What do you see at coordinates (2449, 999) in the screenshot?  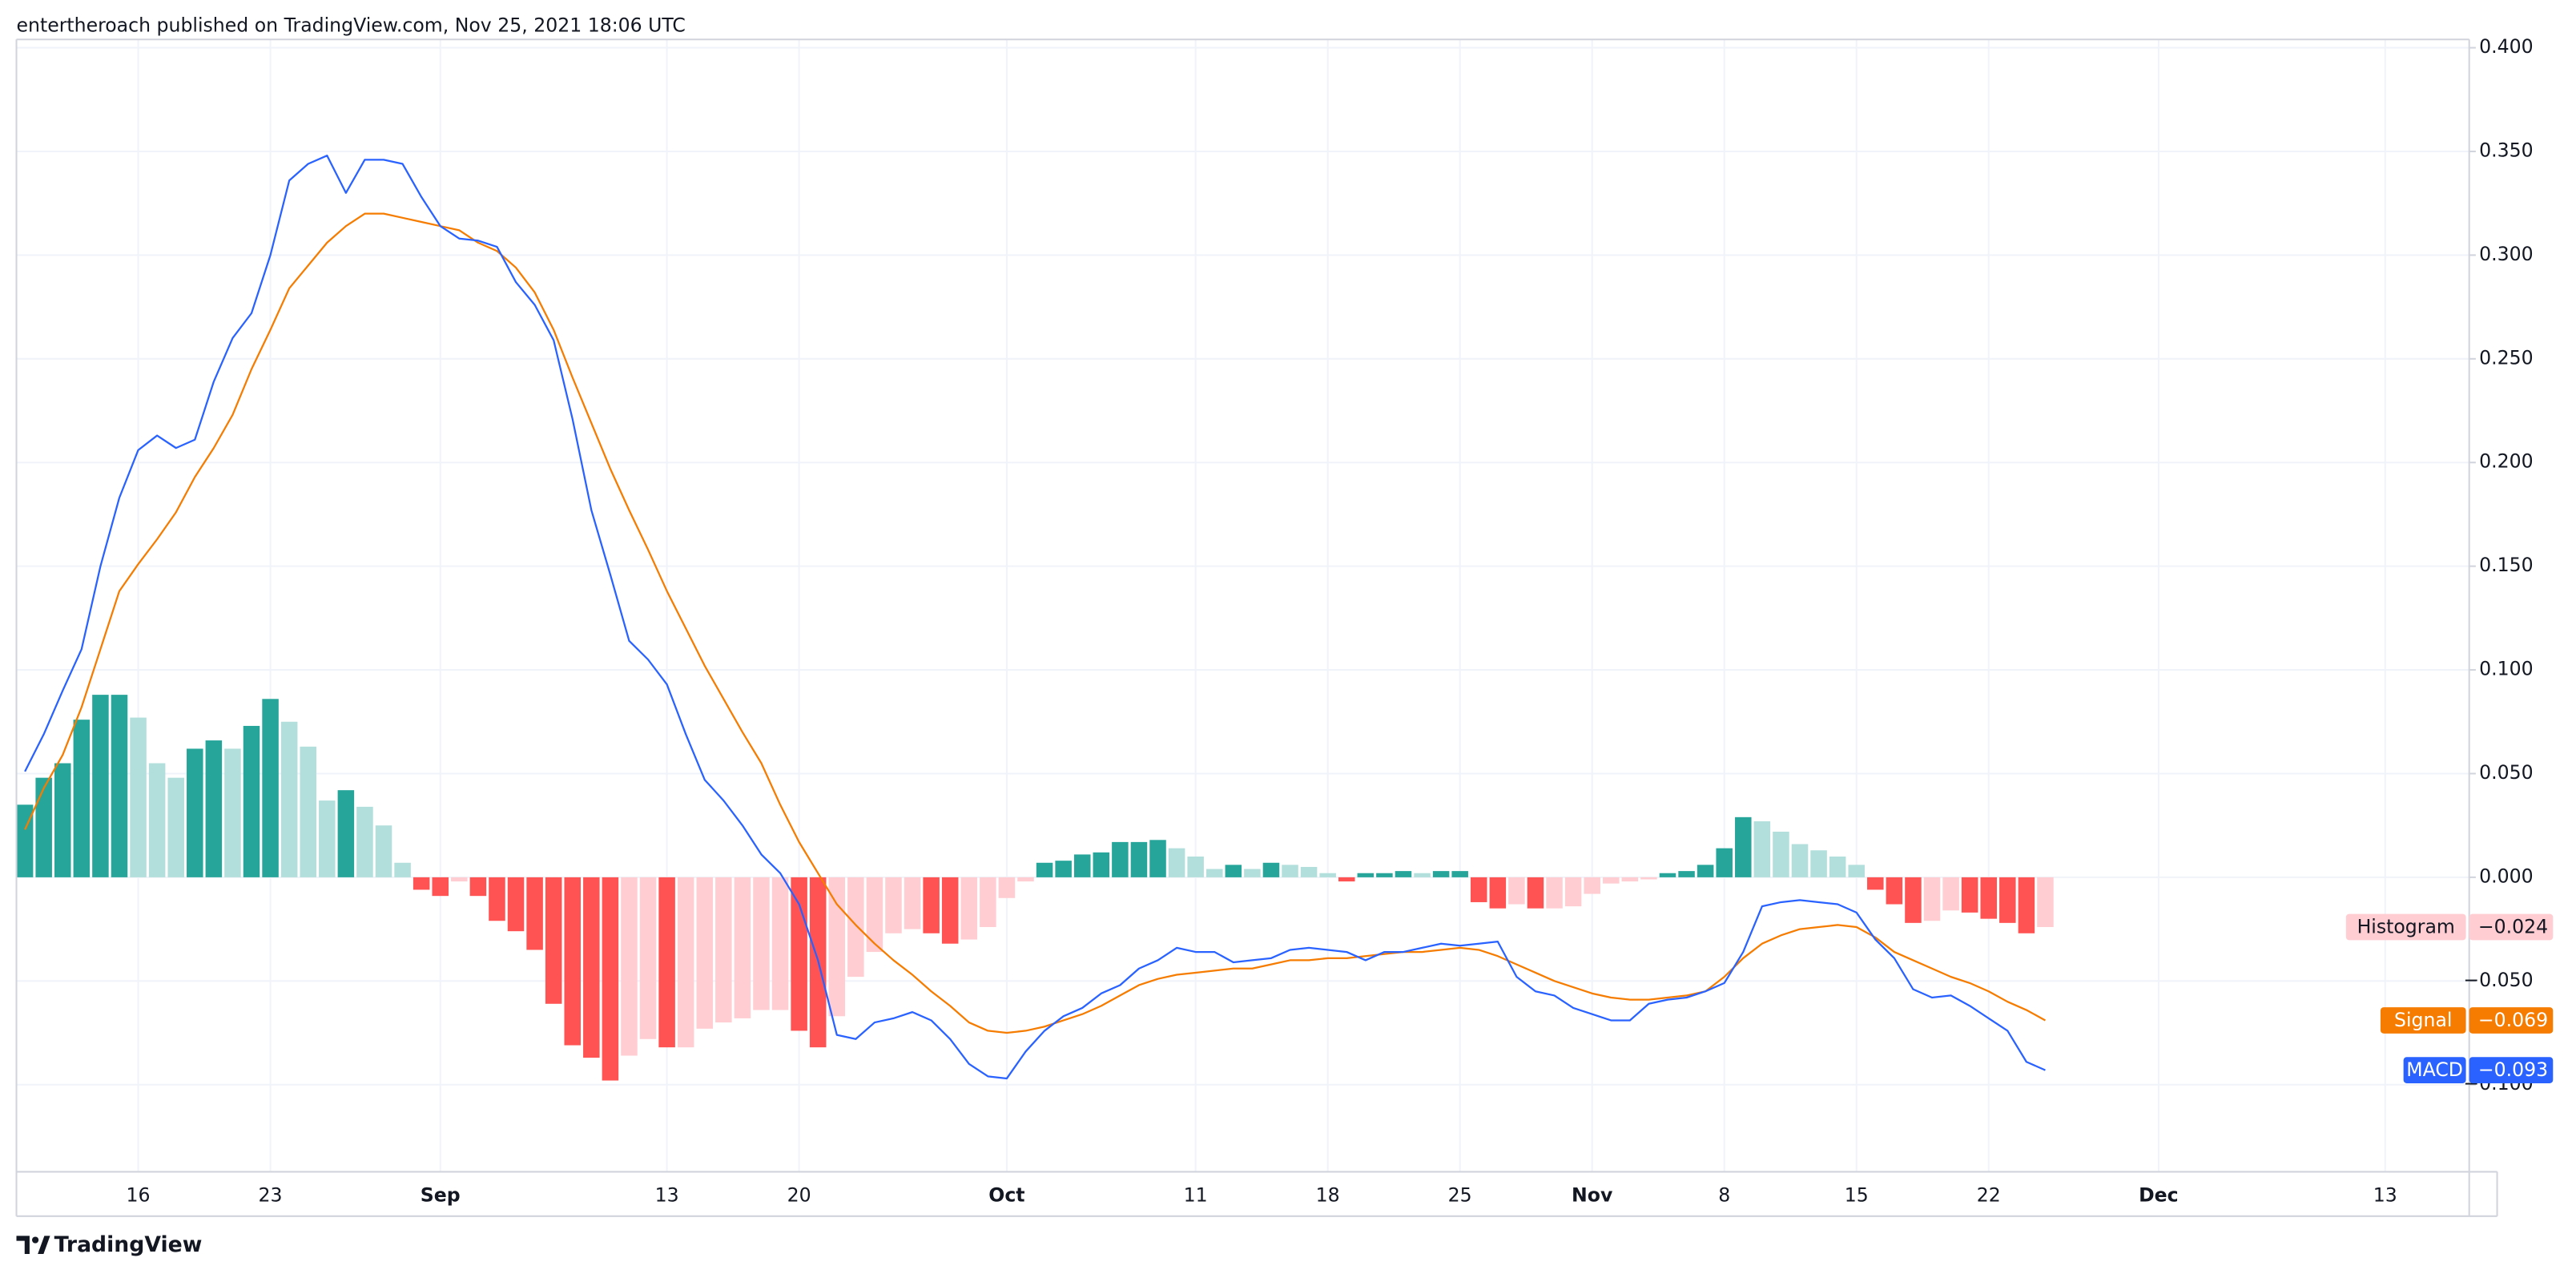 I see `badges: Histogram −0.024 Signal −0.069 MACD −0.093` at bounding box center [2449, 999].